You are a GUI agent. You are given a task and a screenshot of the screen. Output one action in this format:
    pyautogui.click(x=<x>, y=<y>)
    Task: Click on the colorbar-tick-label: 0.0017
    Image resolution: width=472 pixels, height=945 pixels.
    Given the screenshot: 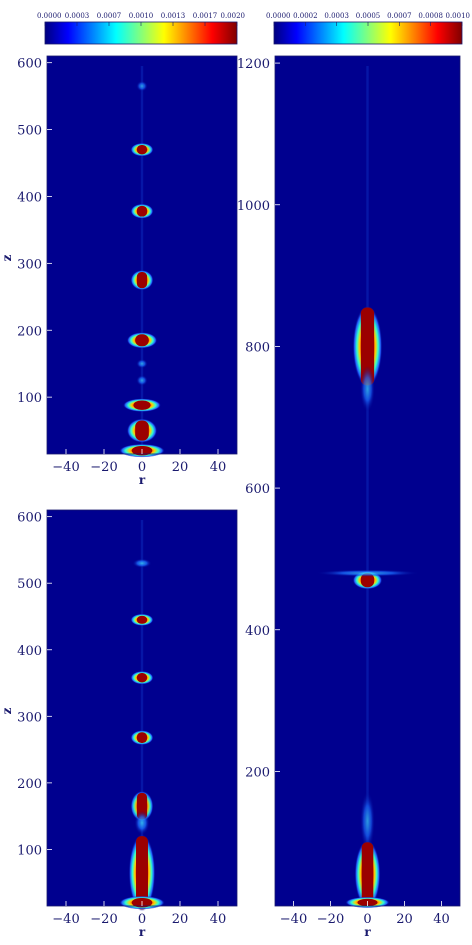 What is the action you would take?
    pyautogui.click(x=205, y=16)
    